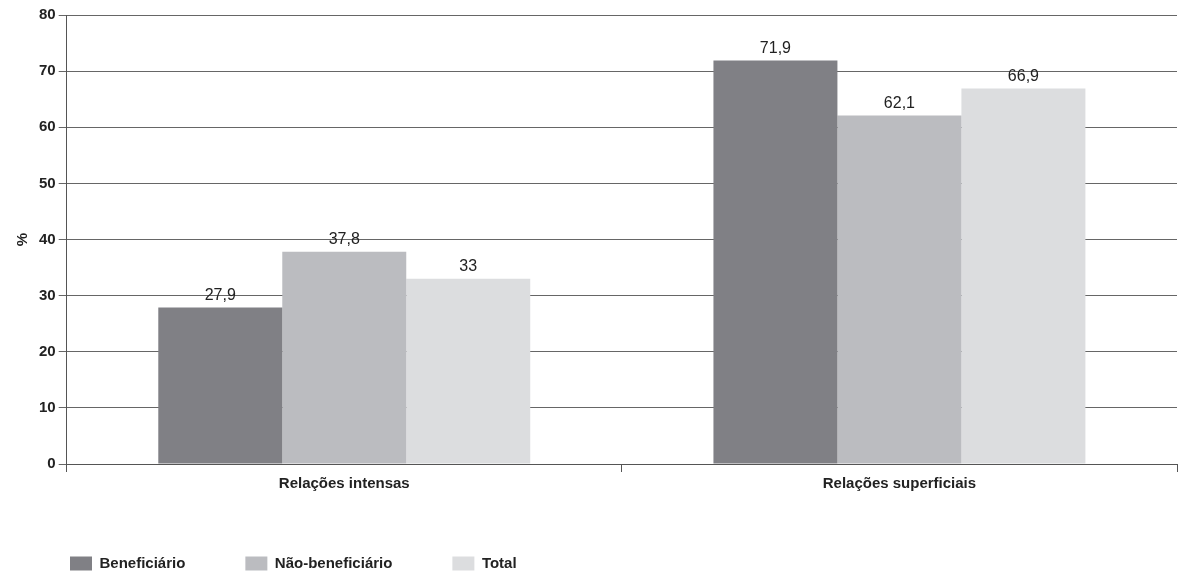 The image size is (1197, 581). What do you see at coordinates (47, 238) in the screenshot?
I see `y-tick-label: 40` at bounding box center [47, 238].